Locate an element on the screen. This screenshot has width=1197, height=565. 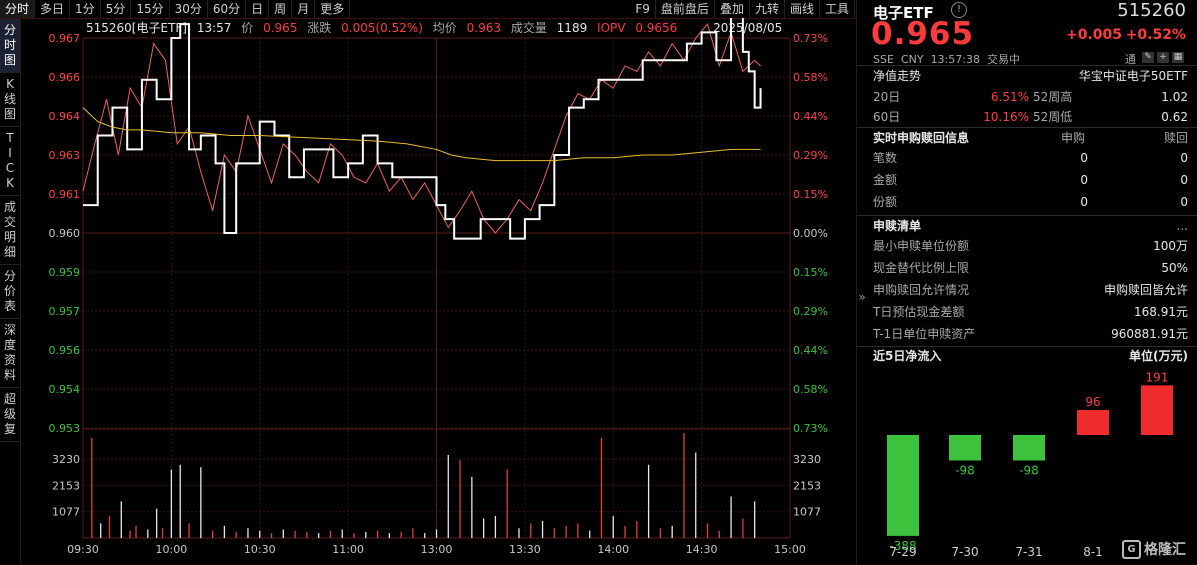
side-tab: 成交明细 is located at coordinates (10, 230).